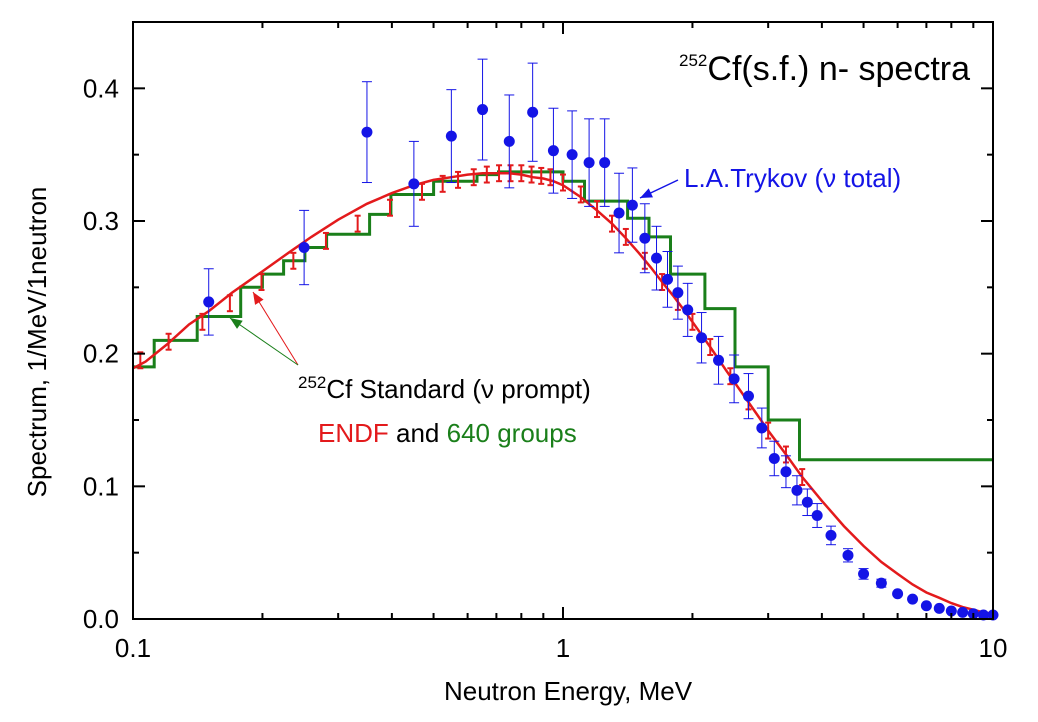  What do you see at coordinates (353, 433) in the screenshot?
I see `endf-word: ENDF` at bounding box center [353, 433].